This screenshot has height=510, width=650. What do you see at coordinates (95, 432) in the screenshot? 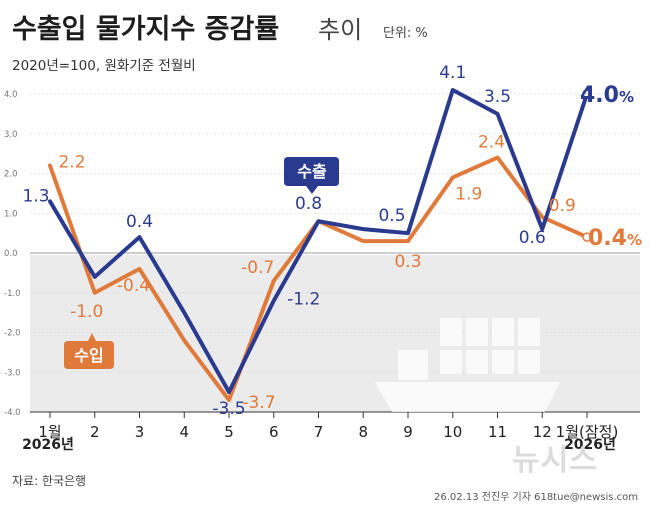
I see `x-tick-label: 2` at bounding box center [95, 432].